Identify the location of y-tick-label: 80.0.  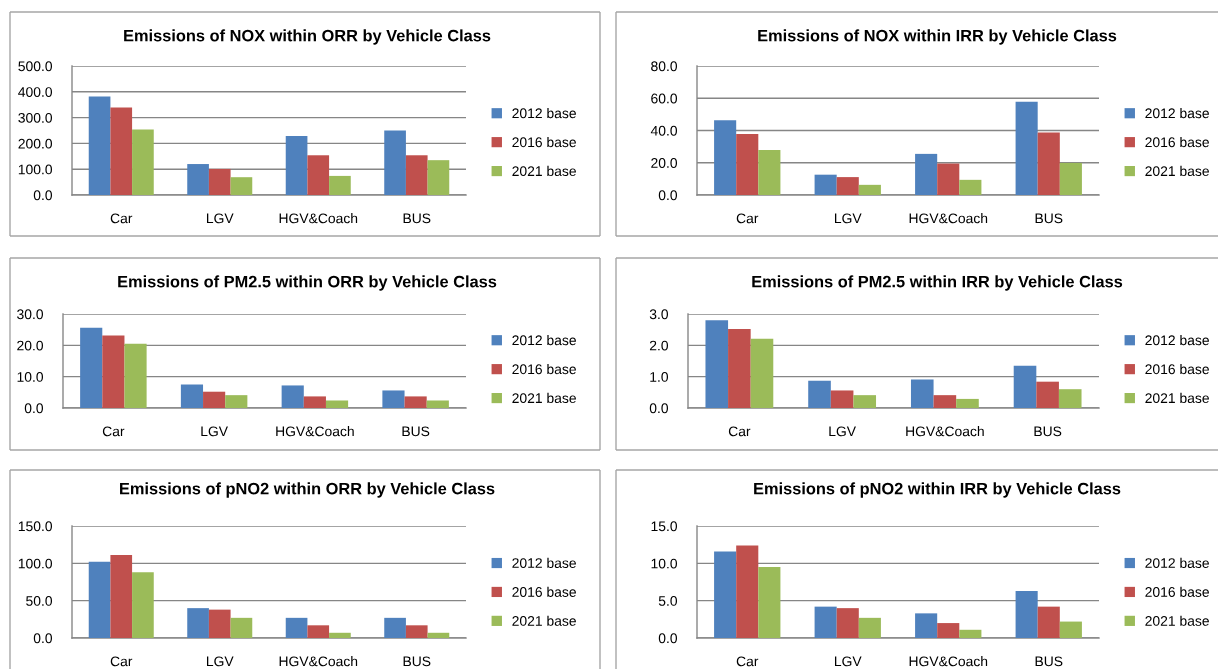
(664, 66).